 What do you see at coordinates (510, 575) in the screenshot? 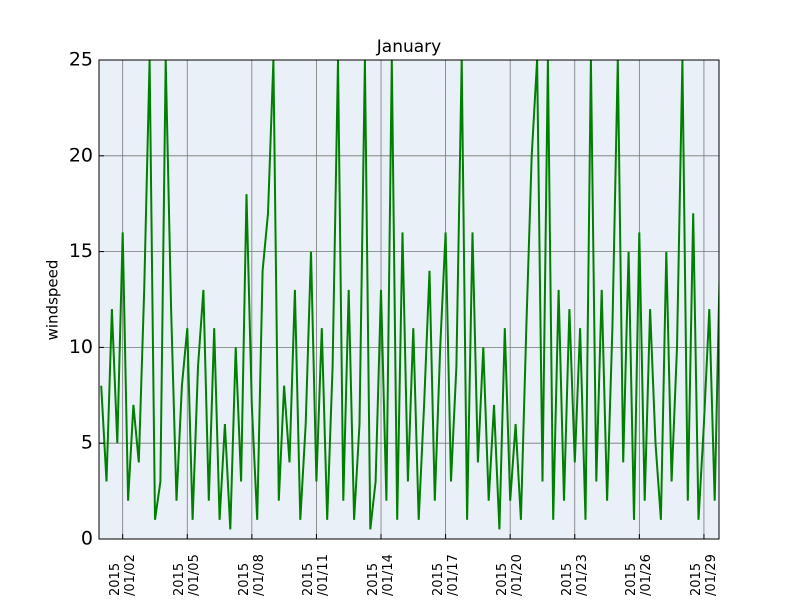
I see `x-tick-label: 2015 /01/20` at bounding box center [510, 575].